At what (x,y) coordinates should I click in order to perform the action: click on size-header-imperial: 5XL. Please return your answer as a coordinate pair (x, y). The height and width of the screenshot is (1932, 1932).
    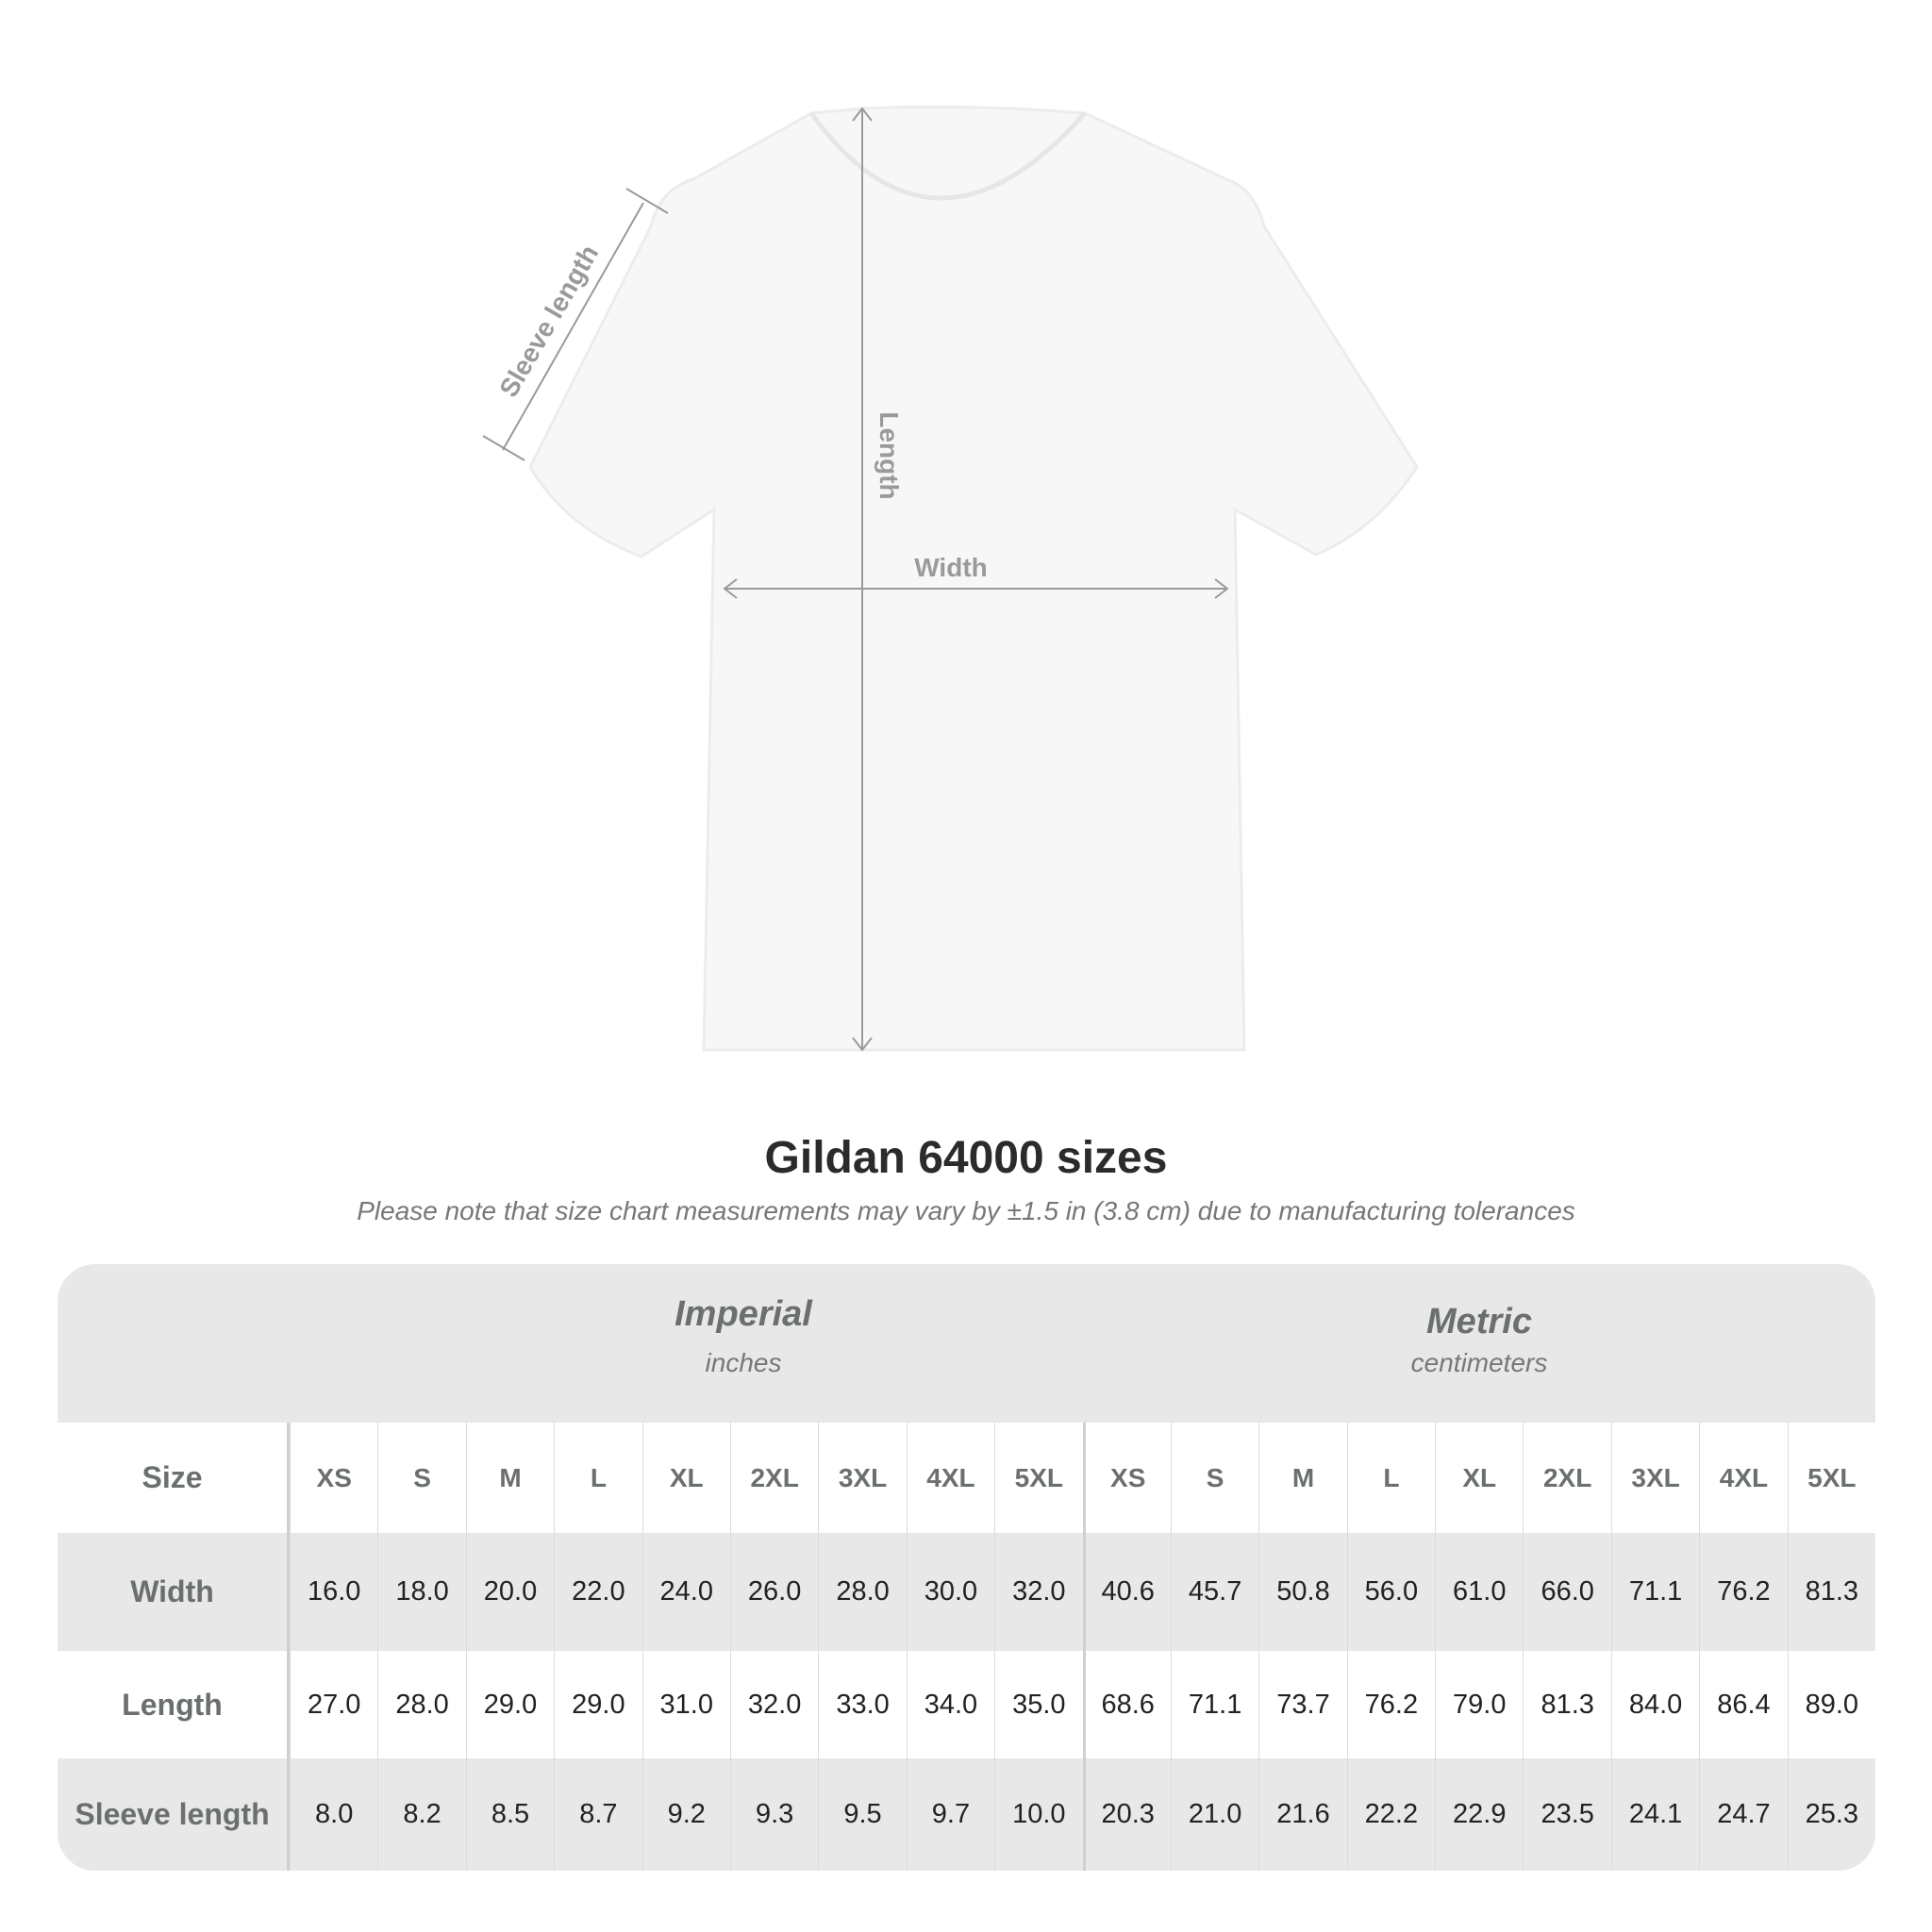
    Looking at the image, I should click on (1038, 1478).